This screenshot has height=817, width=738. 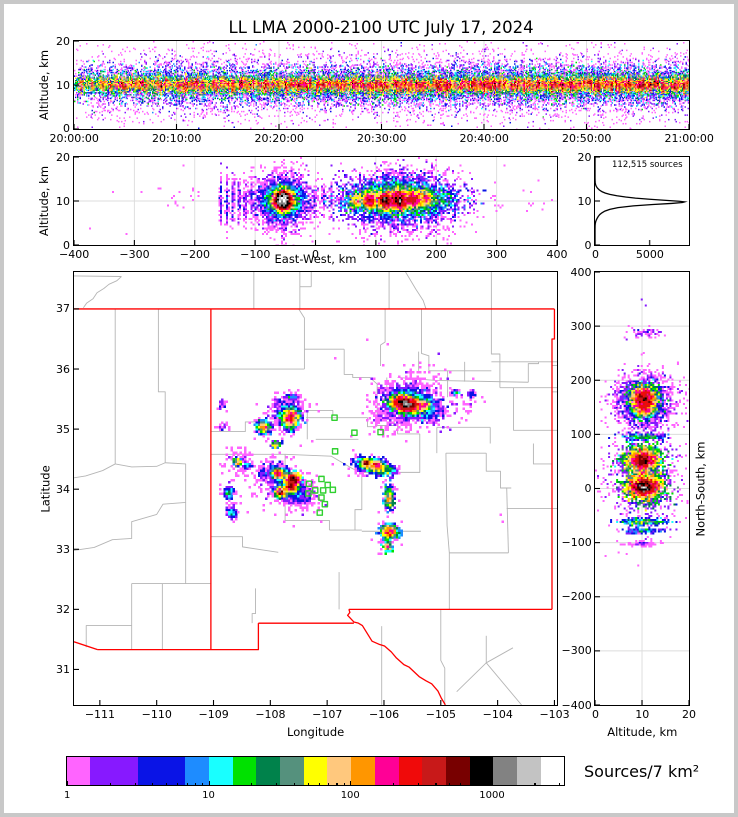 What do you see at coordinates (315, 258) in the screenshot?
I see `east-west-xlabel-text: East-West, km` at bounding box center [315, 258].